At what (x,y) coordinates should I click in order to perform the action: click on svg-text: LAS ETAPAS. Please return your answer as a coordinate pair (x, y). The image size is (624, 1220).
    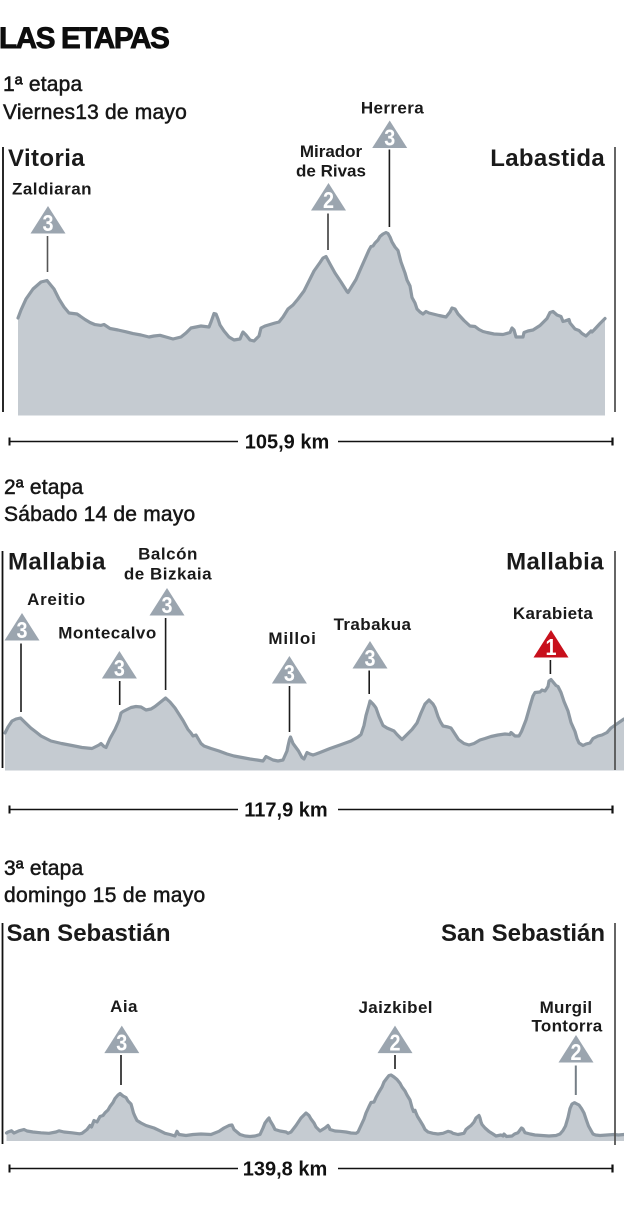
    Looking at the image, I should click on (84, 38).